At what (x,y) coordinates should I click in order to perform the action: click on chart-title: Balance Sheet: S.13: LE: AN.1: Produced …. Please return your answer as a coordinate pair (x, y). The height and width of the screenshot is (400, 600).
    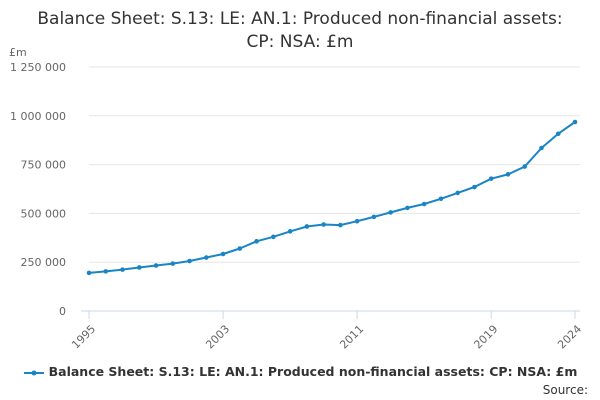
    Looking at the image, I should click on (300, 30).